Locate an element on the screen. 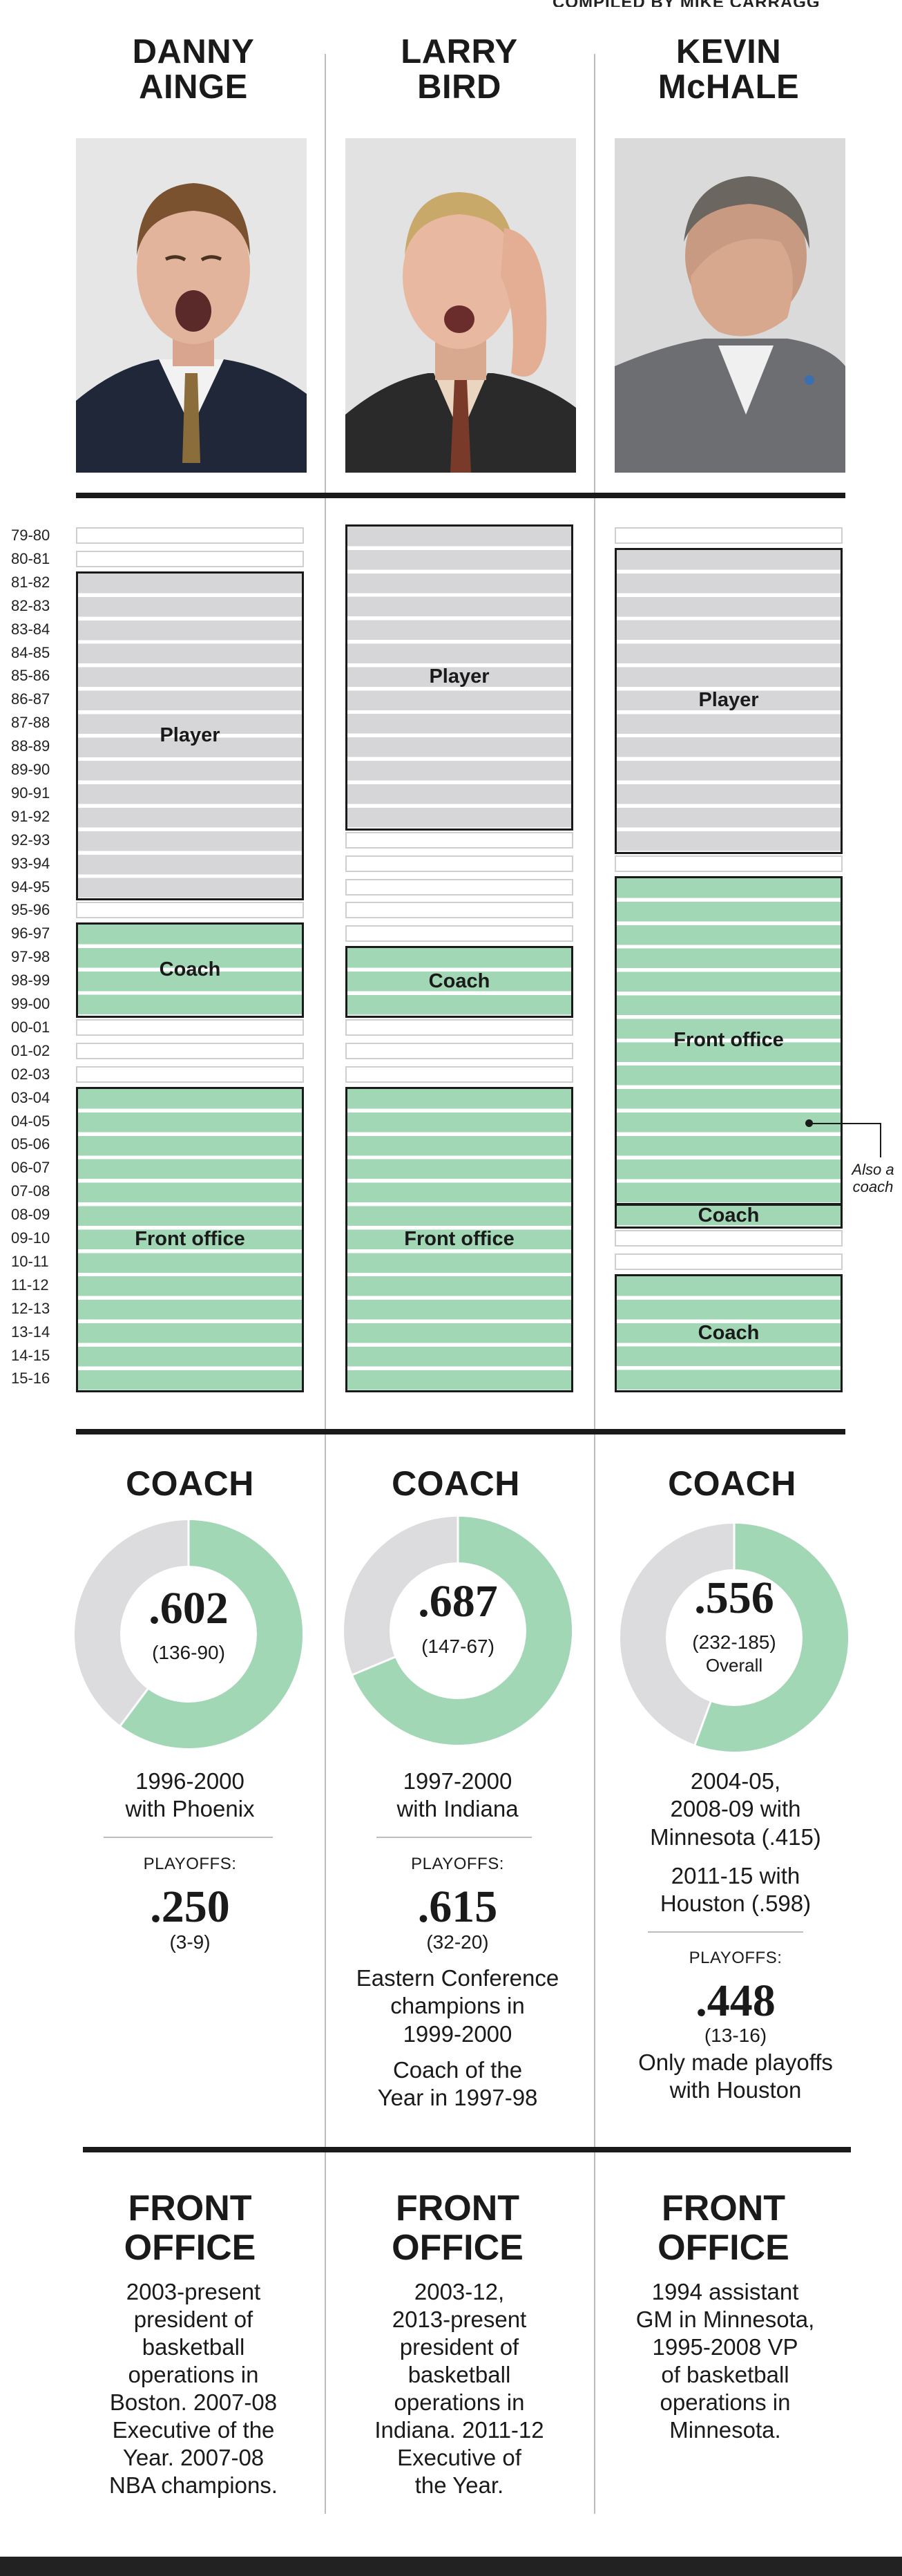  text-line: 1997-2000 is located at coordinates (458, 1781).